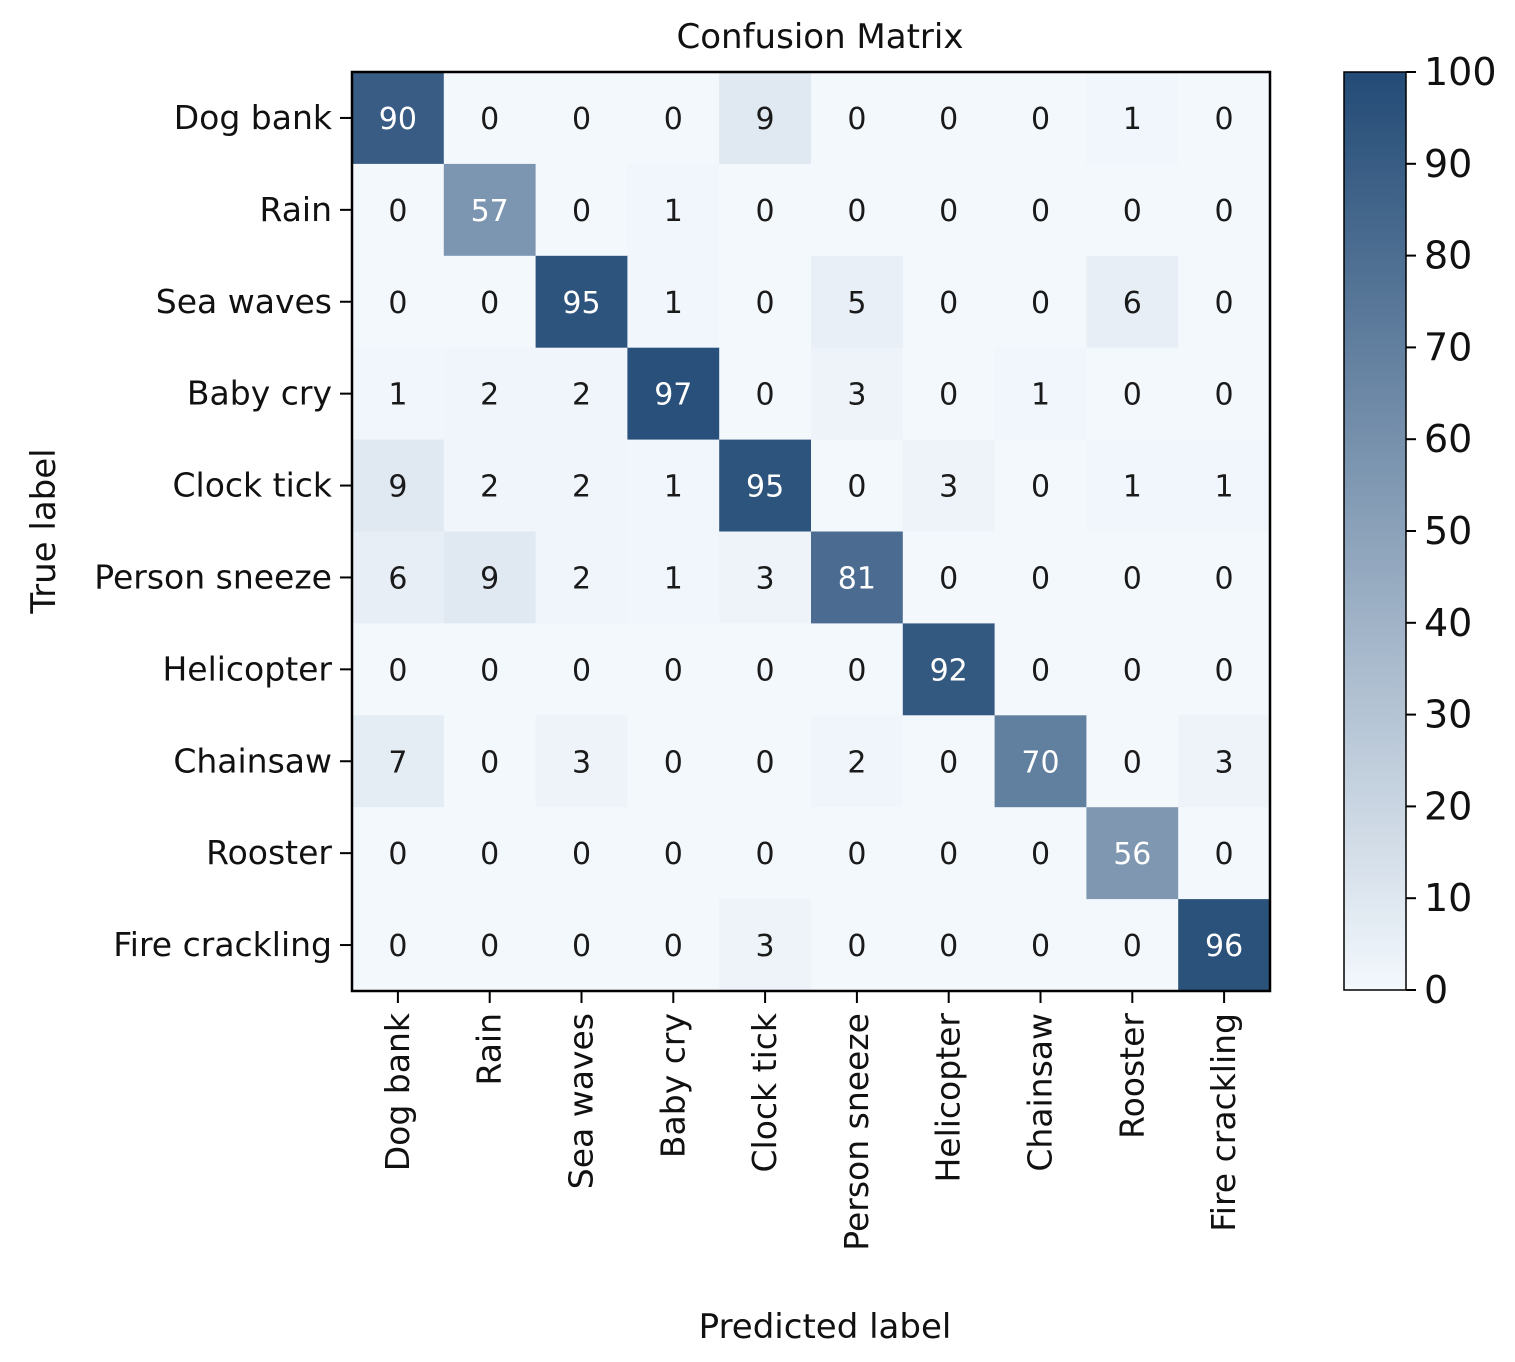  What do you see at coordinates (44, 531) in the screenshot?
I see `y-axis-label: True label` at bounding box center [44, 531].